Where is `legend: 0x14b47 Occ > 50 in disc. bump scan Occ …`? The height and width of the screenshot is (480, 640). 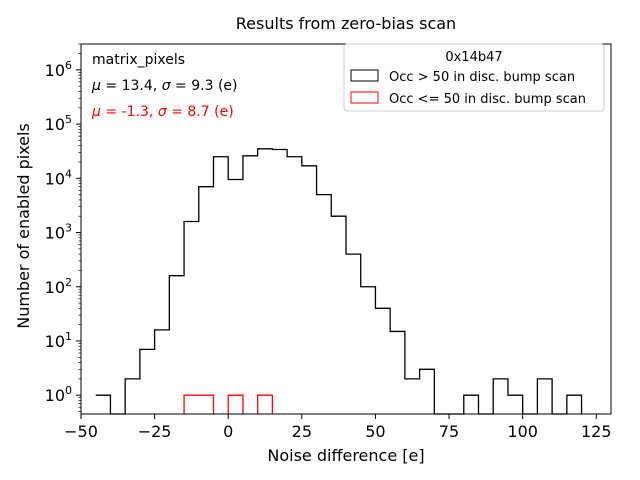 legend: 0x14b47 Occ > 50 in disc. bump scan Occ … is located at coordinates (474, 77).